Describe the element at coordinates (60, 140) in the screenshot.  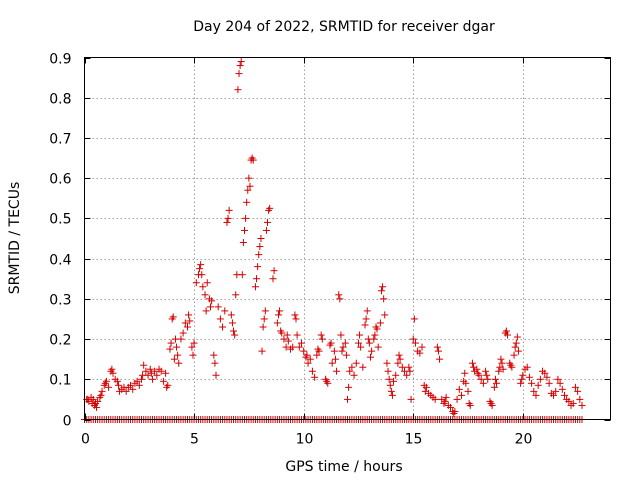
I see `y-tick-label: 0.7` at that location.